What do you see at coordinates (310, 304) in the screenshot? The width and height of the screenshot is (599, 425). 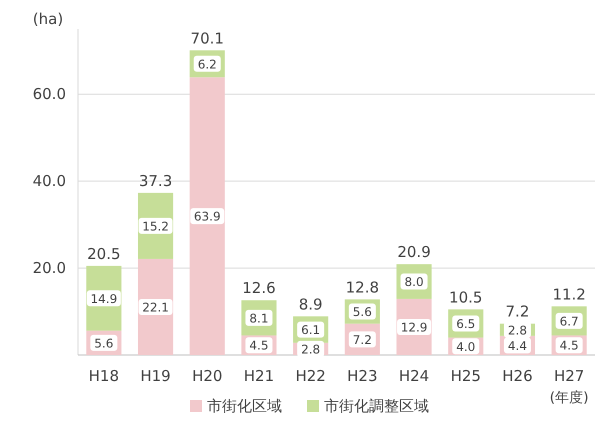 I see `total-label: 8.9` at bounding box center [310, 304].